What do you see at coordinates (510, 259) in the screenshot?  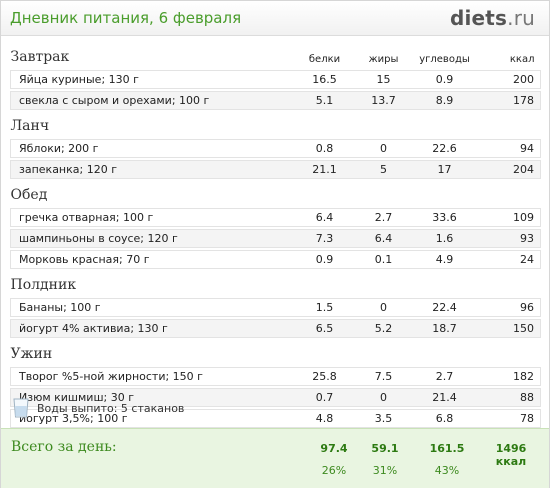 I see `food-kcal: 24` at bounding box center [510, 259].